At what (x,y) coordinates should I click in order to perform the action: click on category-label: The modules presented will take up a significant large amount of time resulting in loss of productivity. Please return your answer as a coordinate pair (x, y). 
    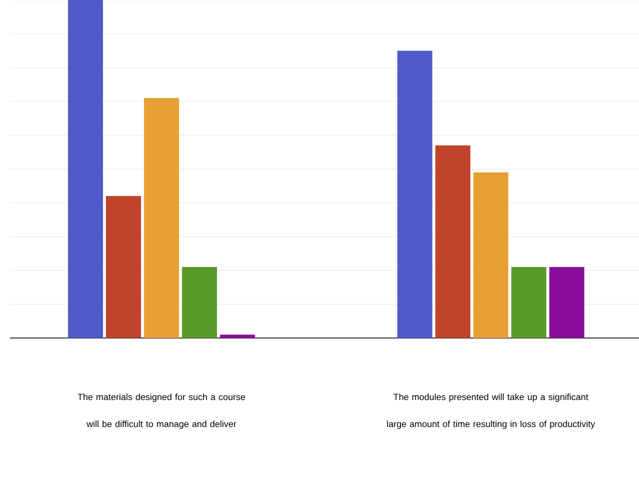
    Looking at the image, I should click on (491, 411).